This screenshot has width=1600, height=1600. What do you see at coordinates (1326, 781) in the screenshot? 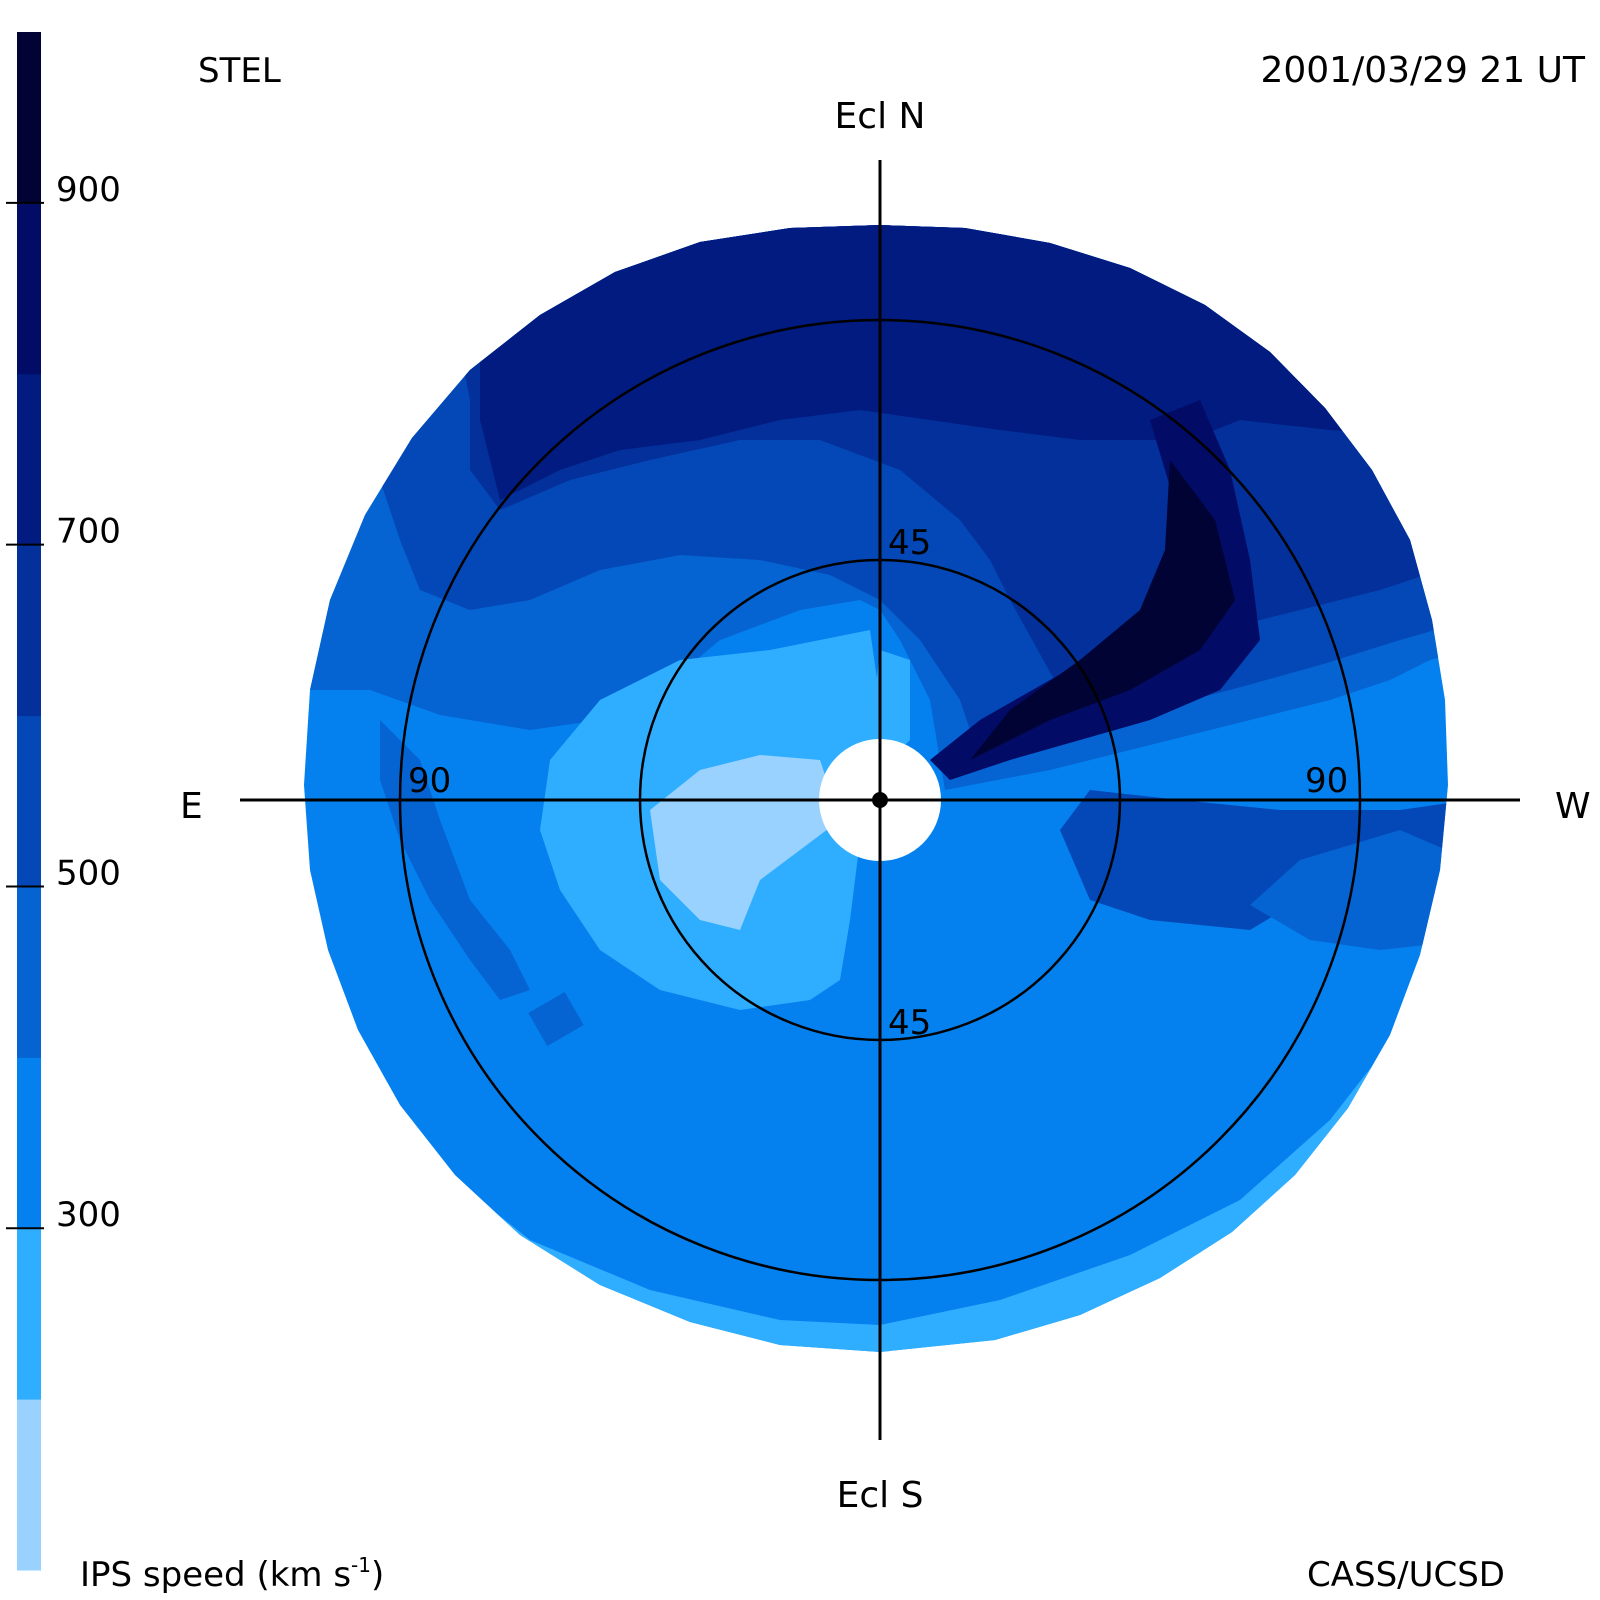
I see `ring-label-outer-right: 90` at bounding box center [1326, 781].